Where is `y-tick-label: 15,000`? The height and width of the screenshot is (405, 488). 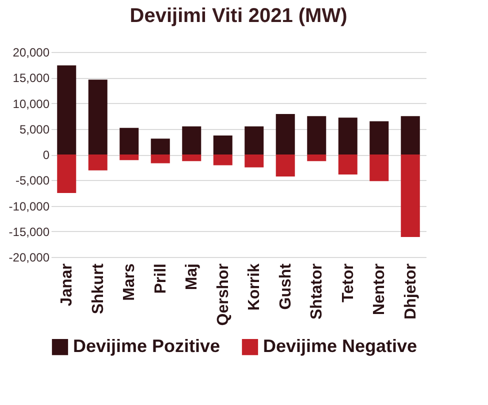
y-tick-label: 15,000 is located at coordinates (31, 78).